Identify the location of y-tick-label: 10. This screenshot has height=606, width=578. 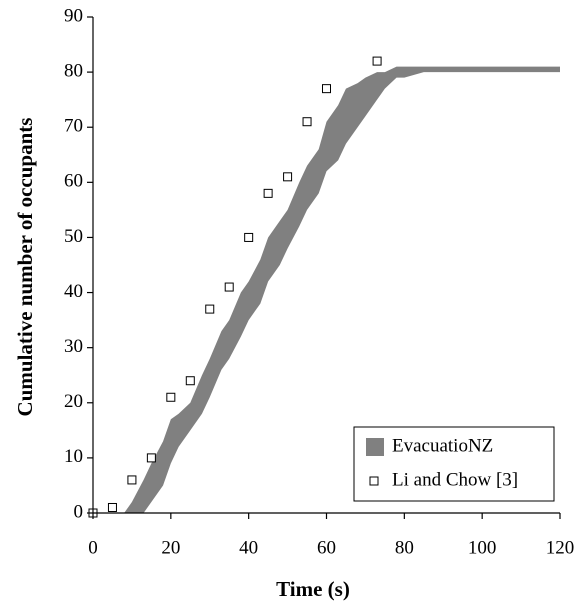
(73, 456).